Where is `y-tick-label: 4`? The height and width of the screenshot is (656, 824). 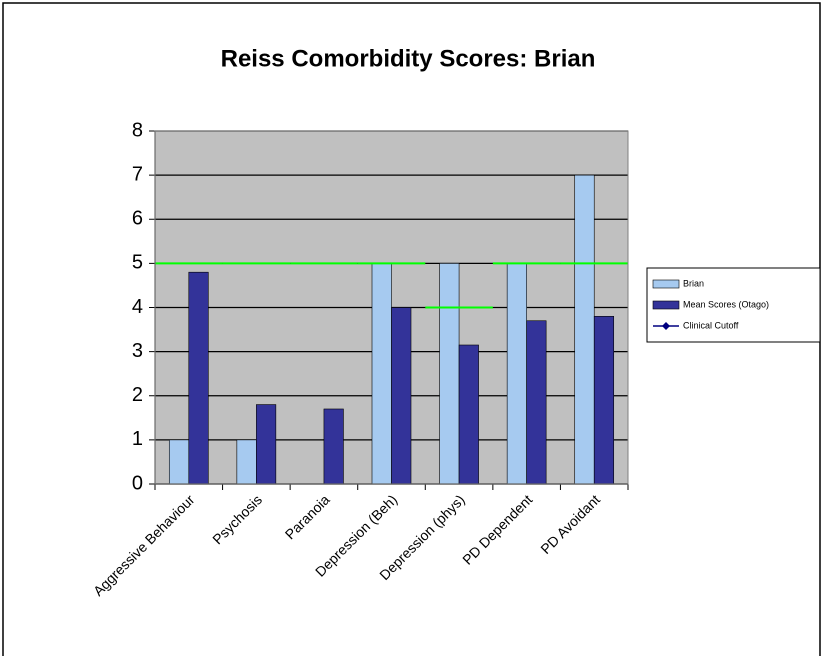 y-tick-label: 4 is located at coordinates (137, 307).